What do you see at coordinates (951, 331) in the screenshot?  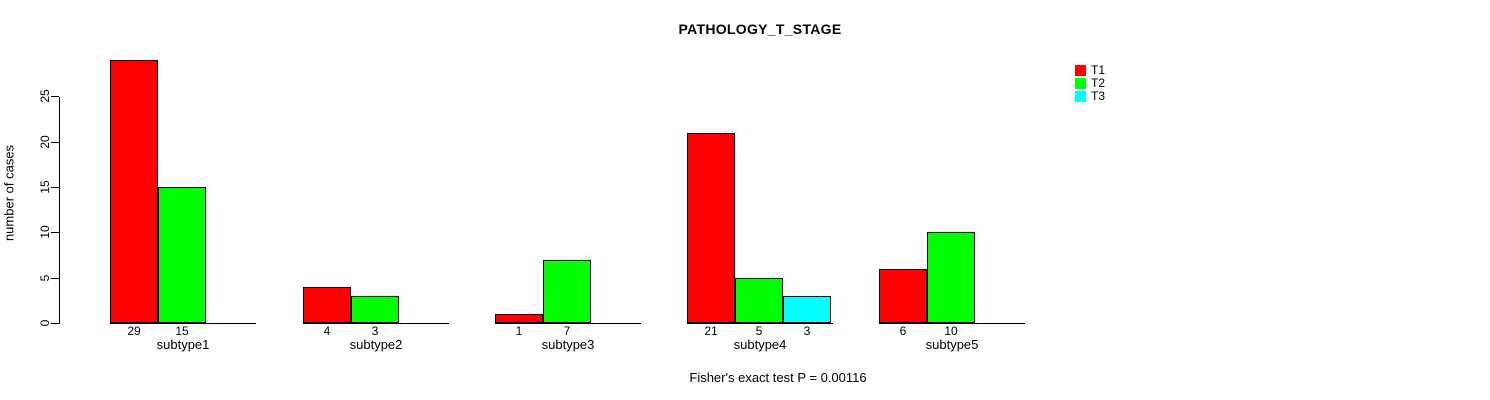 I see `bar-value-label: 10` at bounding box center [951, 331].